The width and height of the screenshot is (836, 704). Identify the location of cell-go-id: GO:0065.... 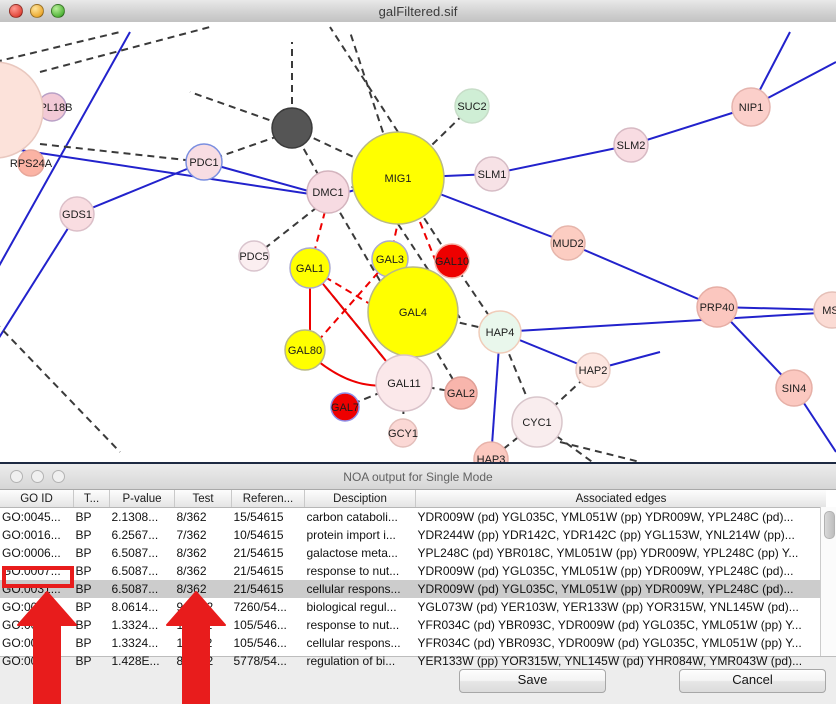
(31, 607).